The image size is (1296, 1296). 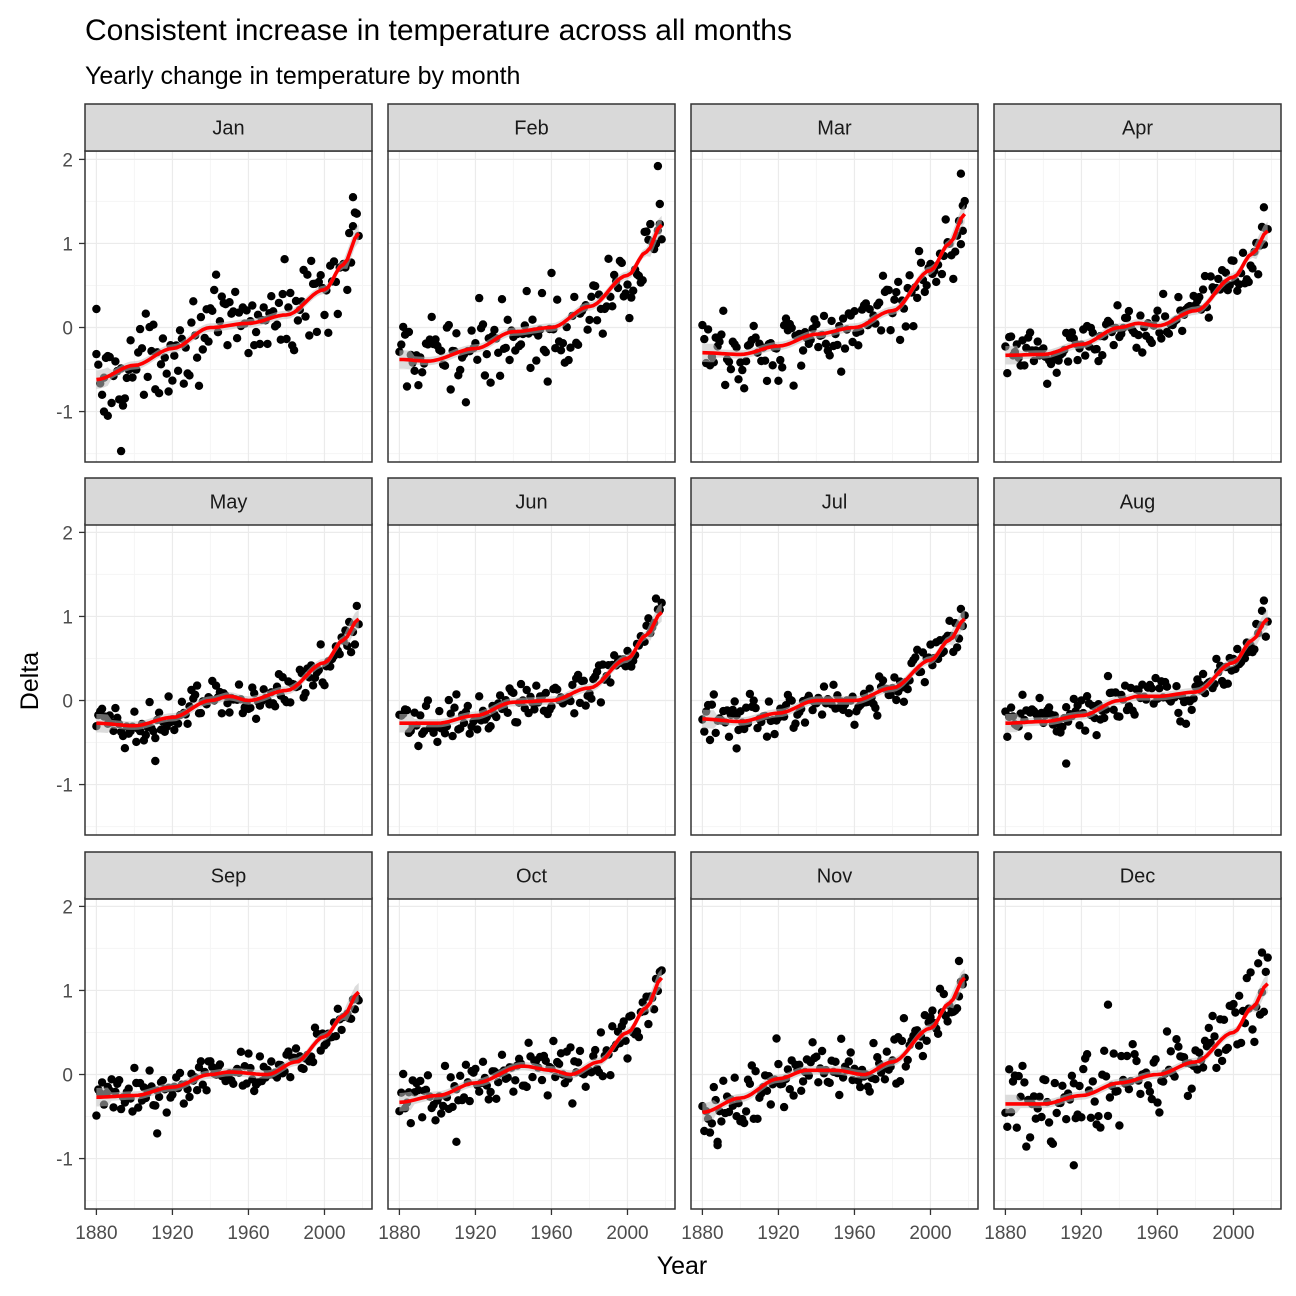 I want to click on facet-panel-jun: Jun, so click(x=531, y=656).